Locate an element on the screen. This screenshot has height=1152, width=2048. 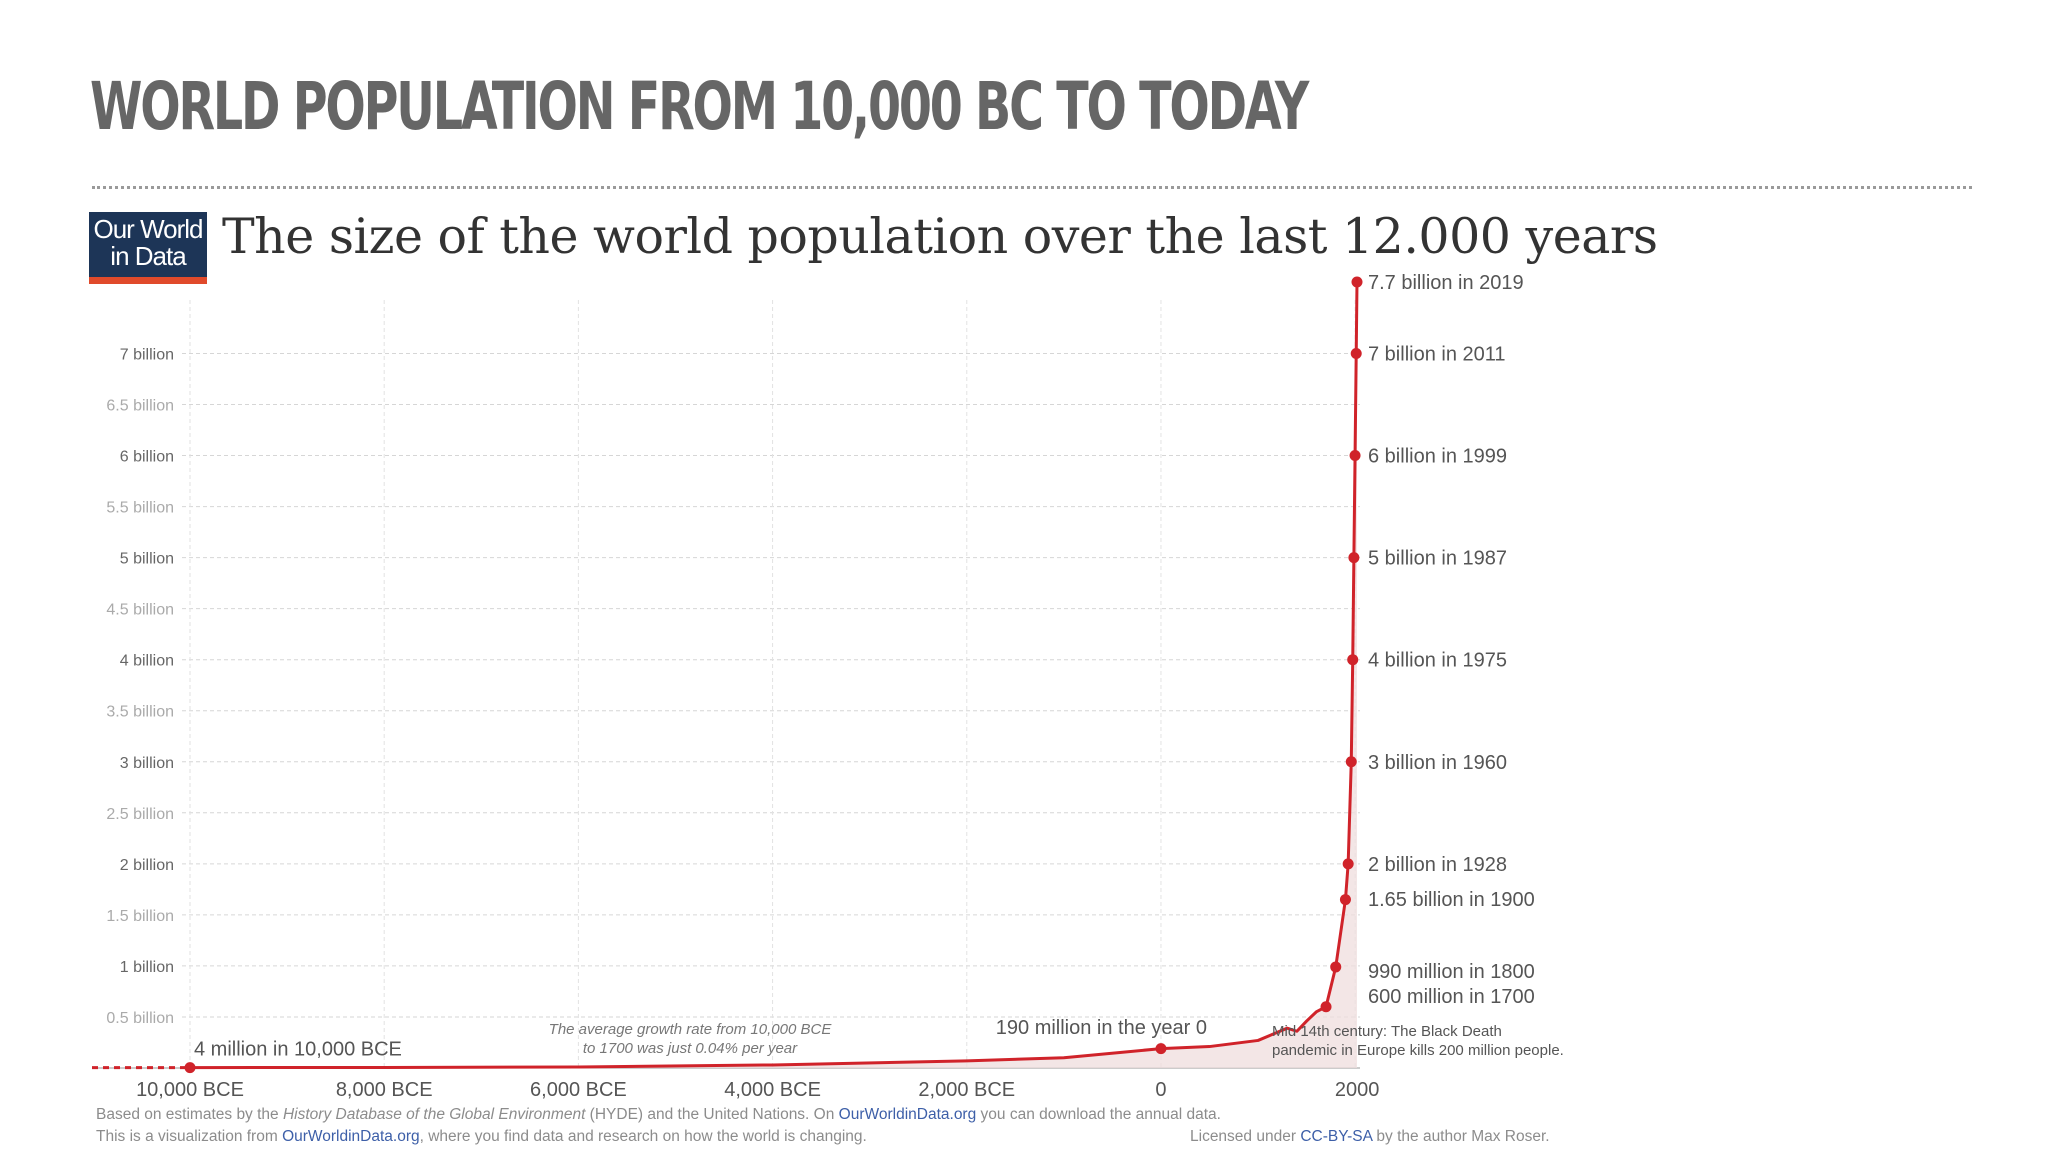
logo-line-2: in Data is located at coordinates (148, 256).